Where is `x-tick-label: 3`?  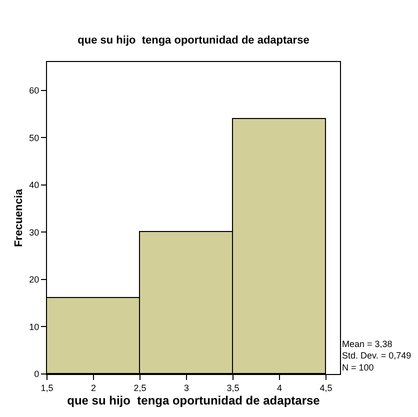
x-tick-label: 3 is located at coordinates (187, 387).